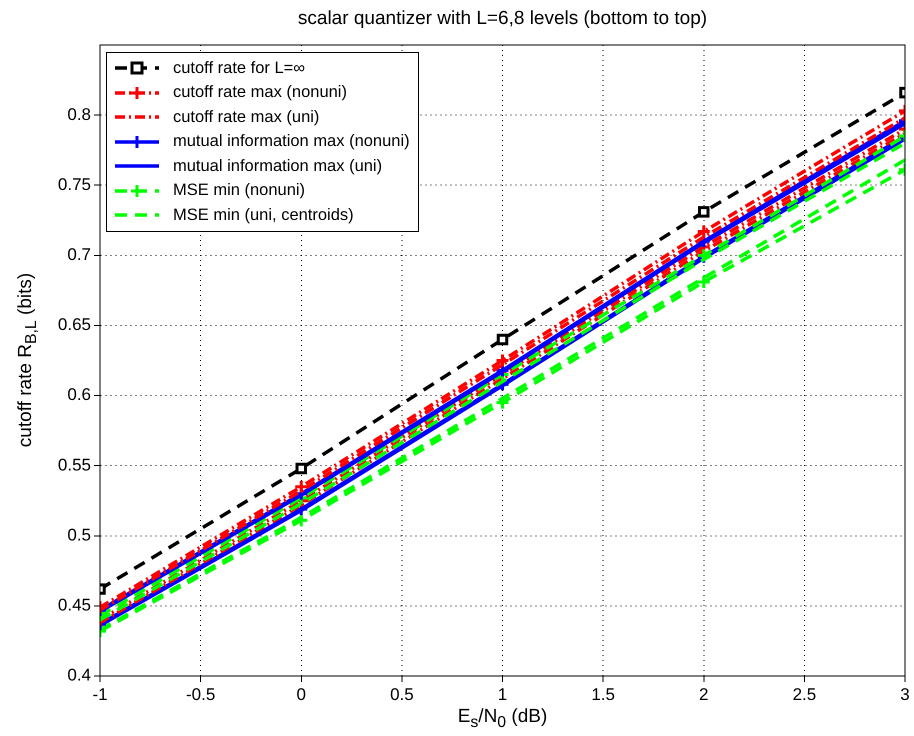 The image size is (914, 736). Describe the element at coordinates (74, 324) in the screenshot. I see `y-tick-label: 0.65` at that location.